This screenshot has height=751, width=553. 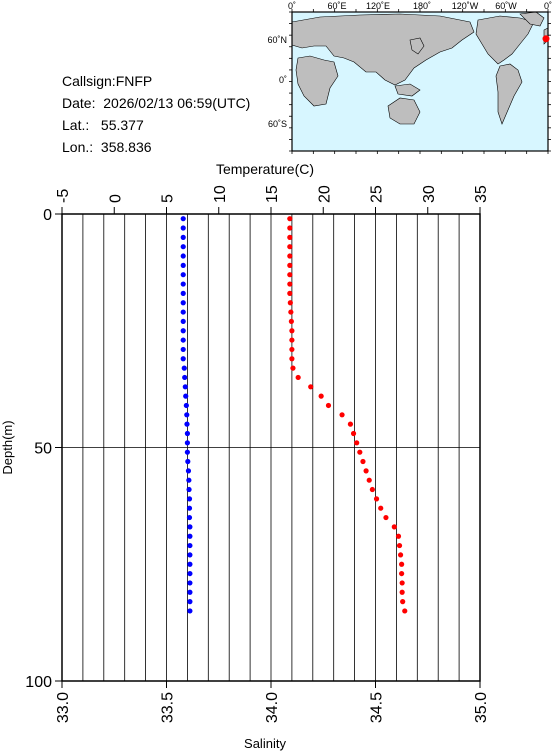 What do you see at coordinates (336, 6) in the screenshot?
I see `map-longitude-label: 60˚E` at bounding box center [336, 6].